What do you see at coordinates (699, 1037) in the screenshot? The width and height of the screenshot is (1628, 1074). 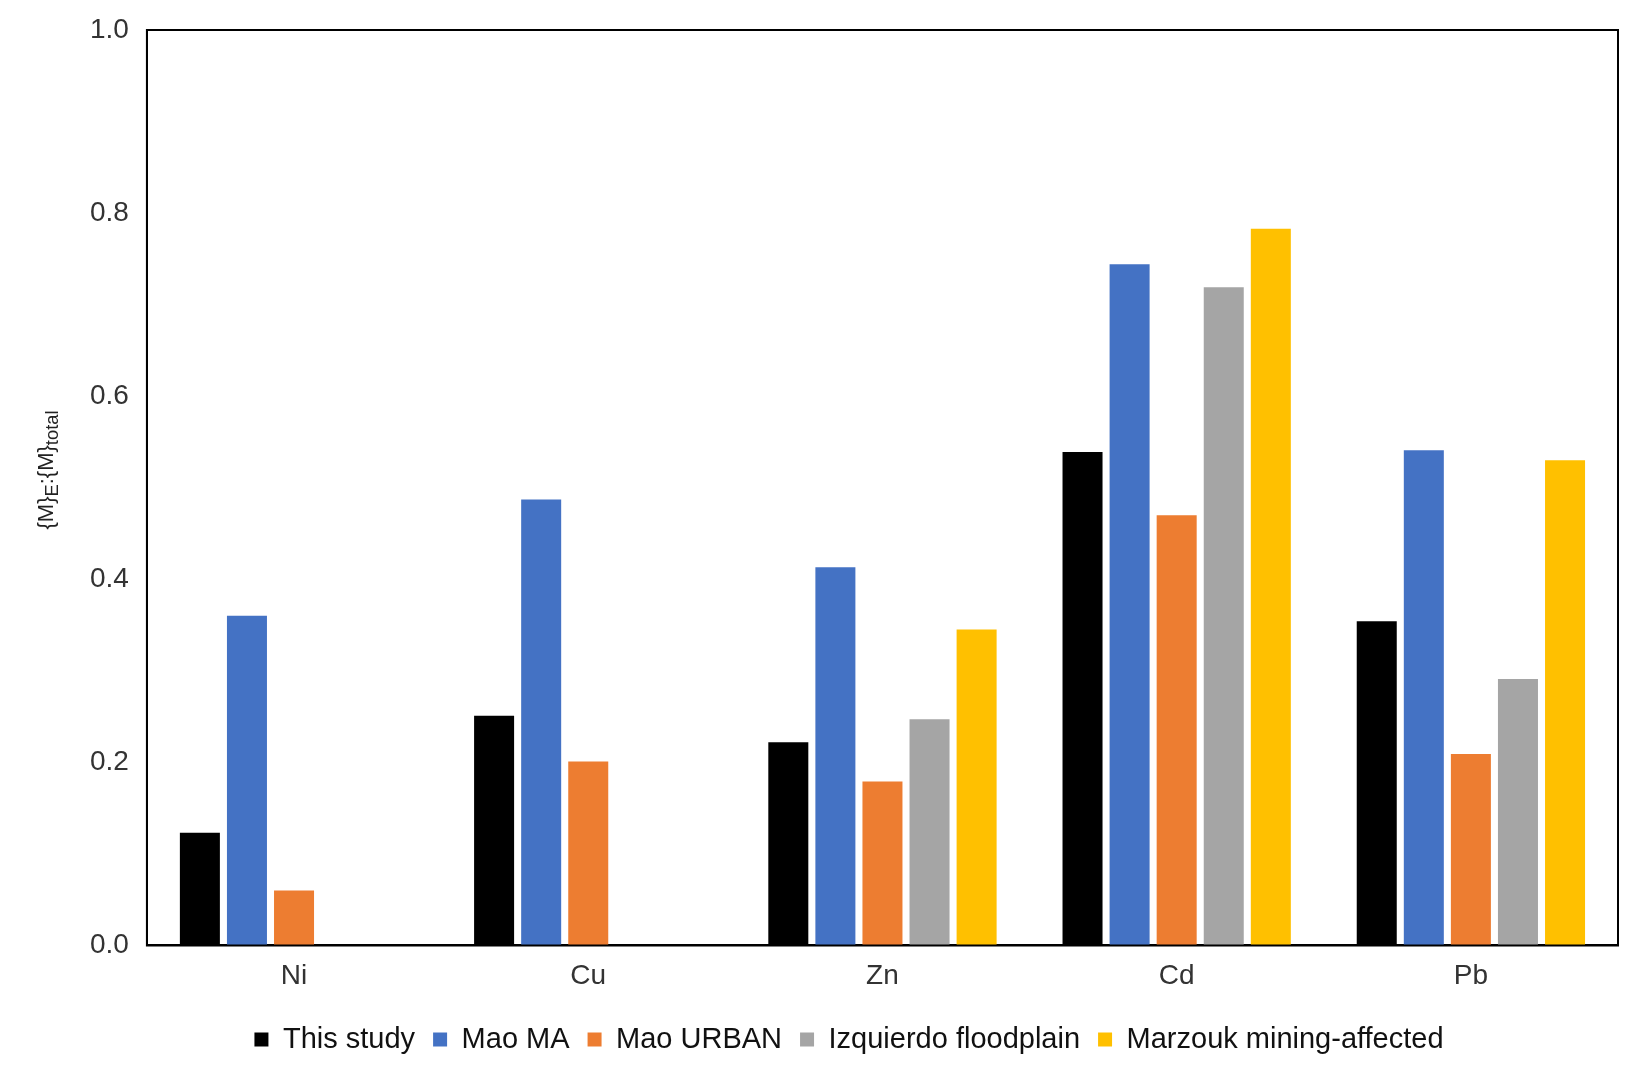 I see `legend-label: Mao URBAN` at bounding box center [699, 1037].